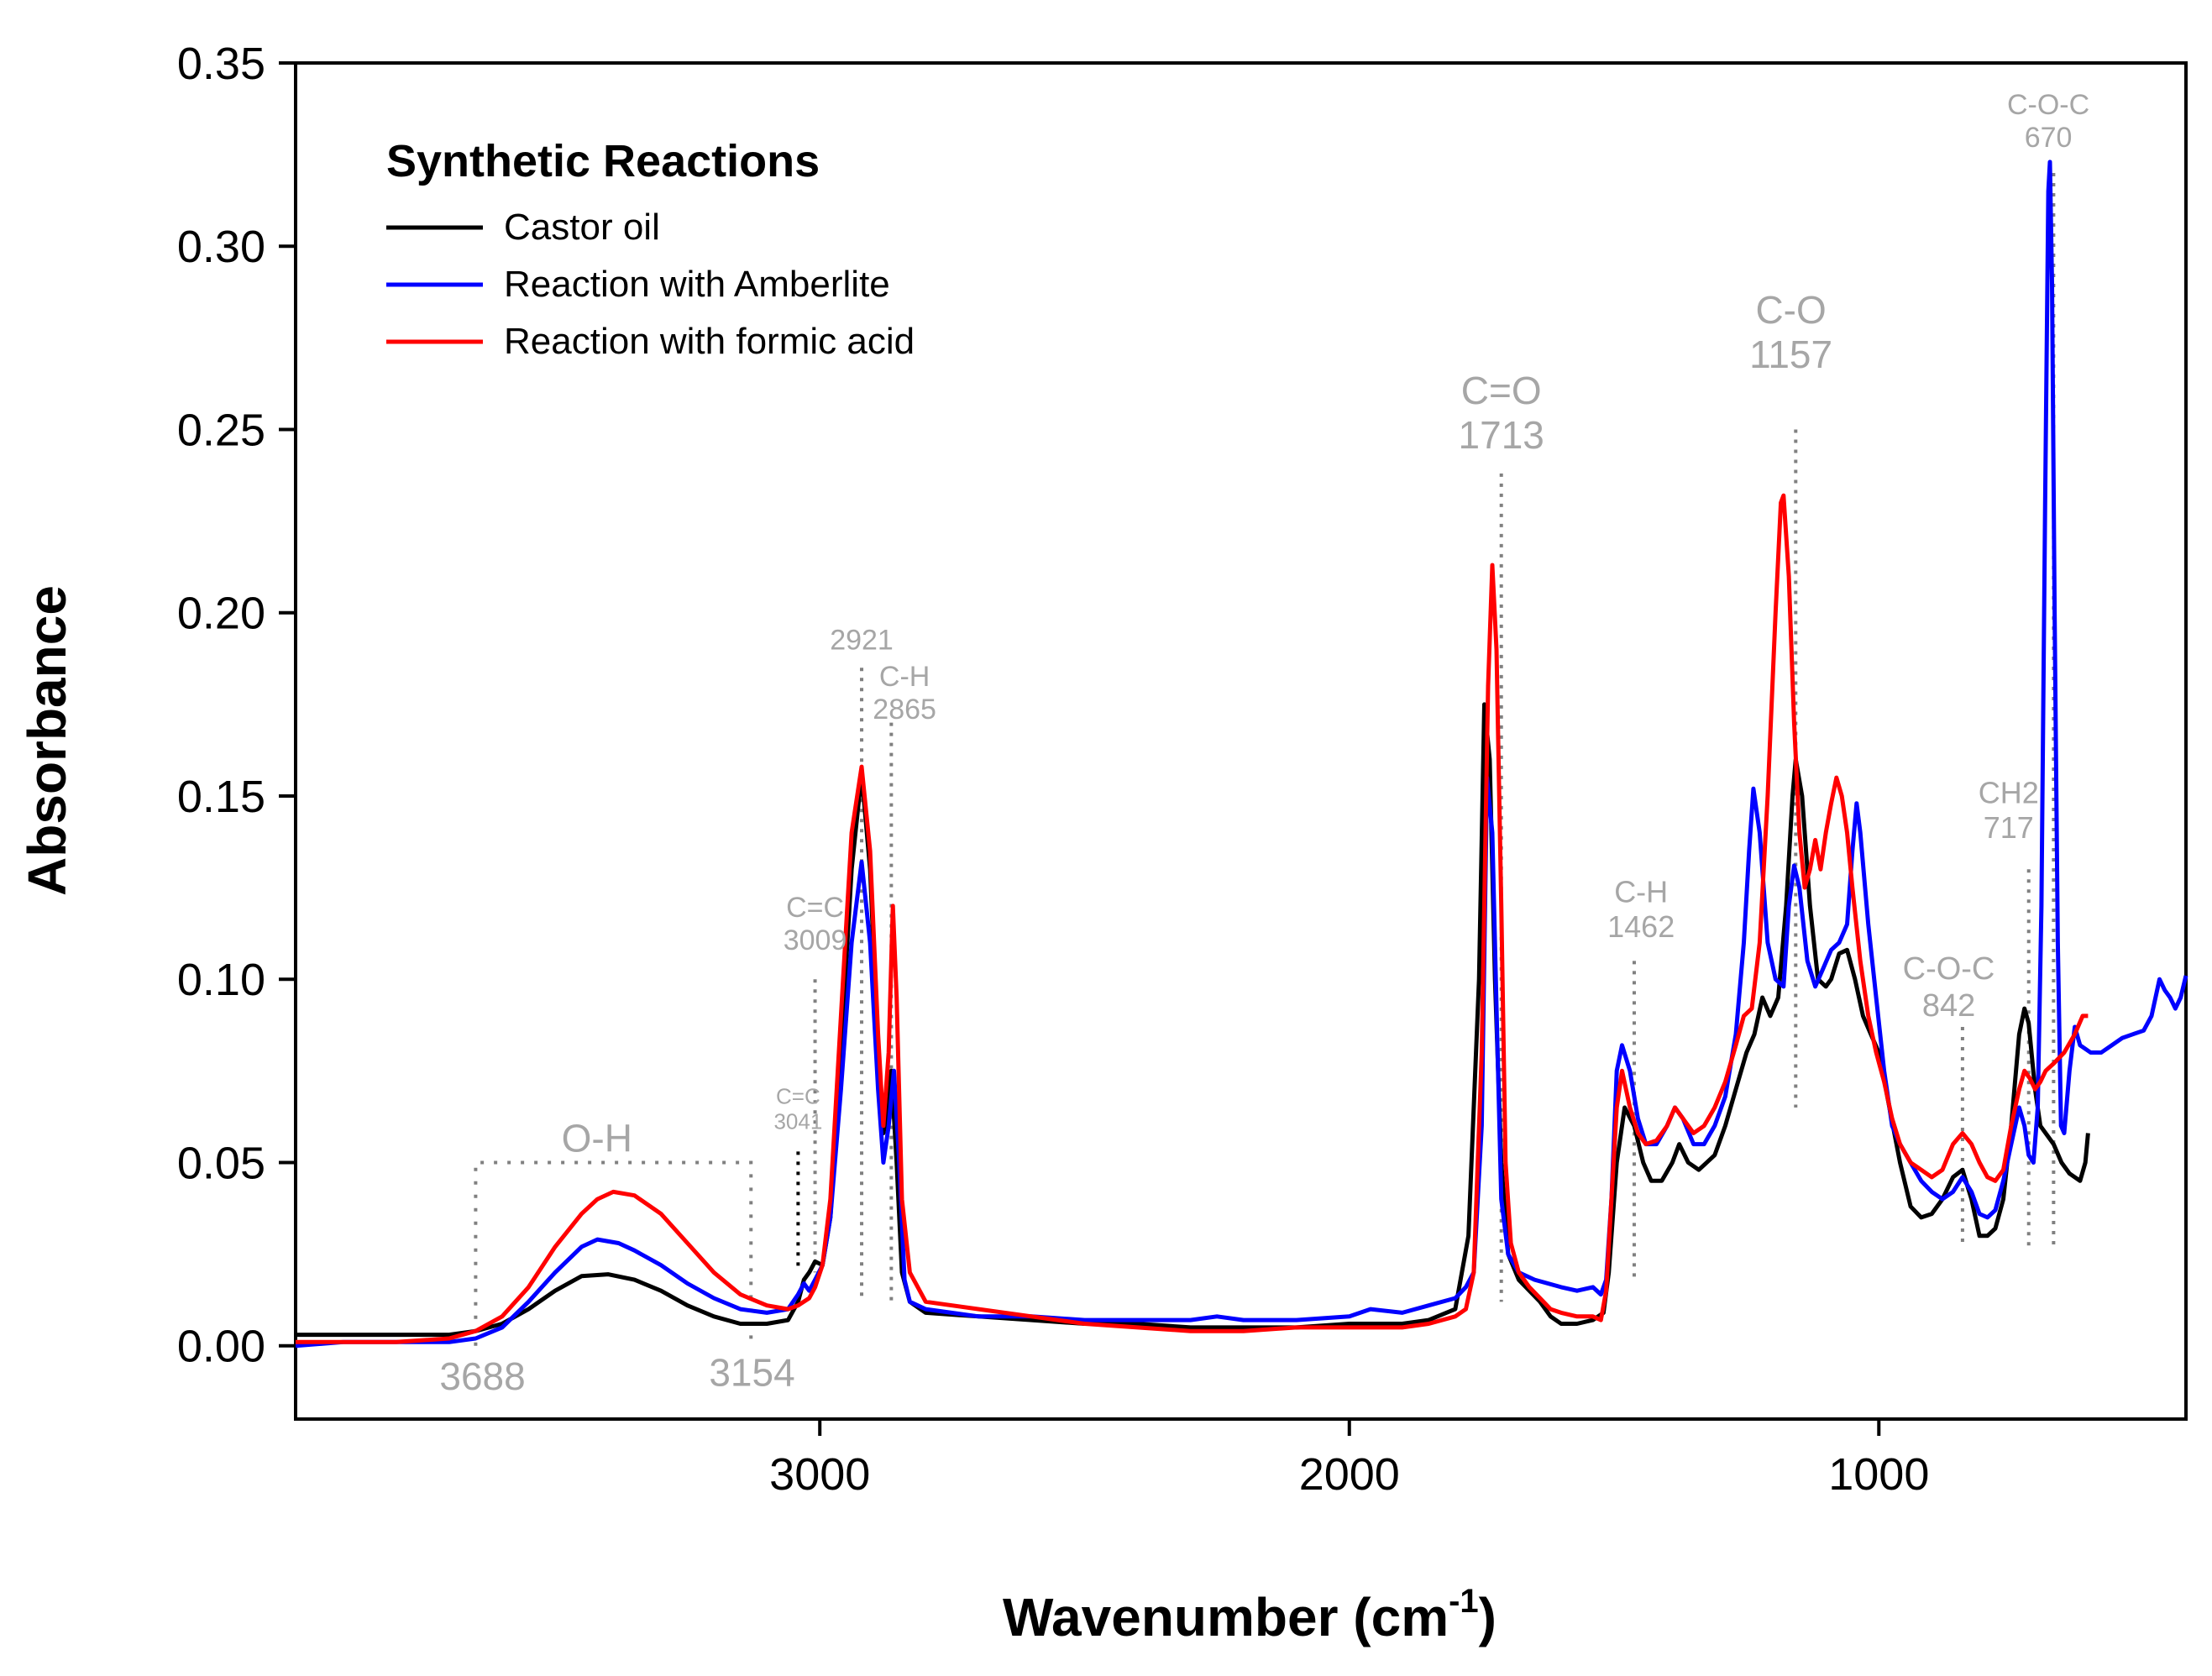 This screenshot has width=2212, height=1676. Describe the element at coordinates (1790, 354) in the screenshot. I see `peak-label-line: 1157` at that location.